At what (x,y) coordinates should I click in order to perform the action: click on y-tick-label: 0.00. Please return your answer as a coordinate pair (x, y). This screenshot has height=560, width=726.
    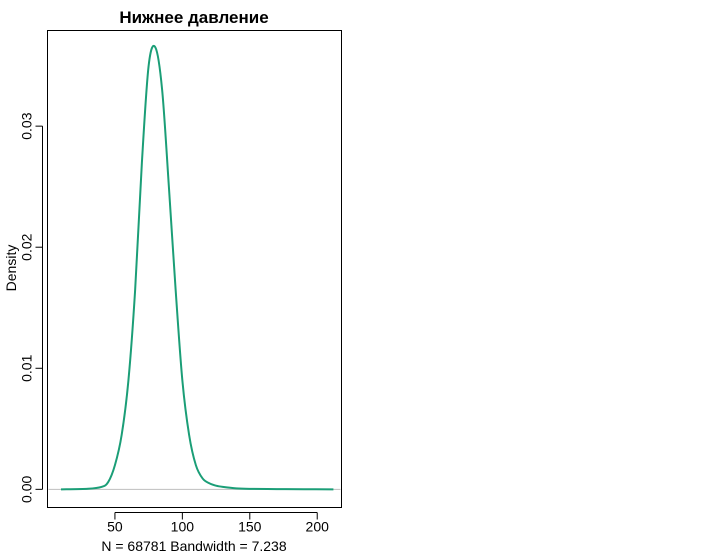
    Looking at the image, I should click on (27, 489).